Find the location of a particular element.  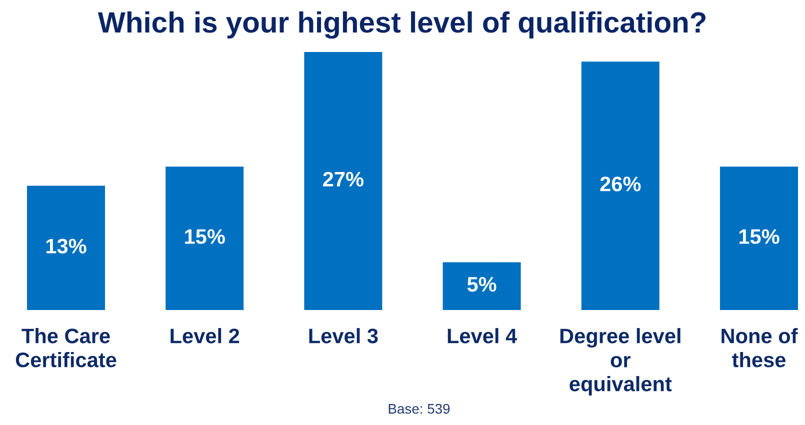

data-label: 13% is located at coordinates (66, 246).